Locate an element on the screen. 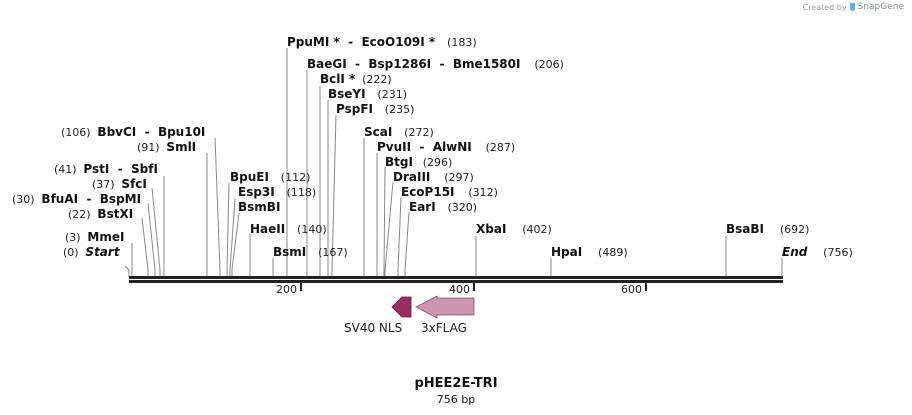 This screenshot has height=415, width=912. plasmid-name: pHEE2E-TRI is located at coordinates (456, 383).